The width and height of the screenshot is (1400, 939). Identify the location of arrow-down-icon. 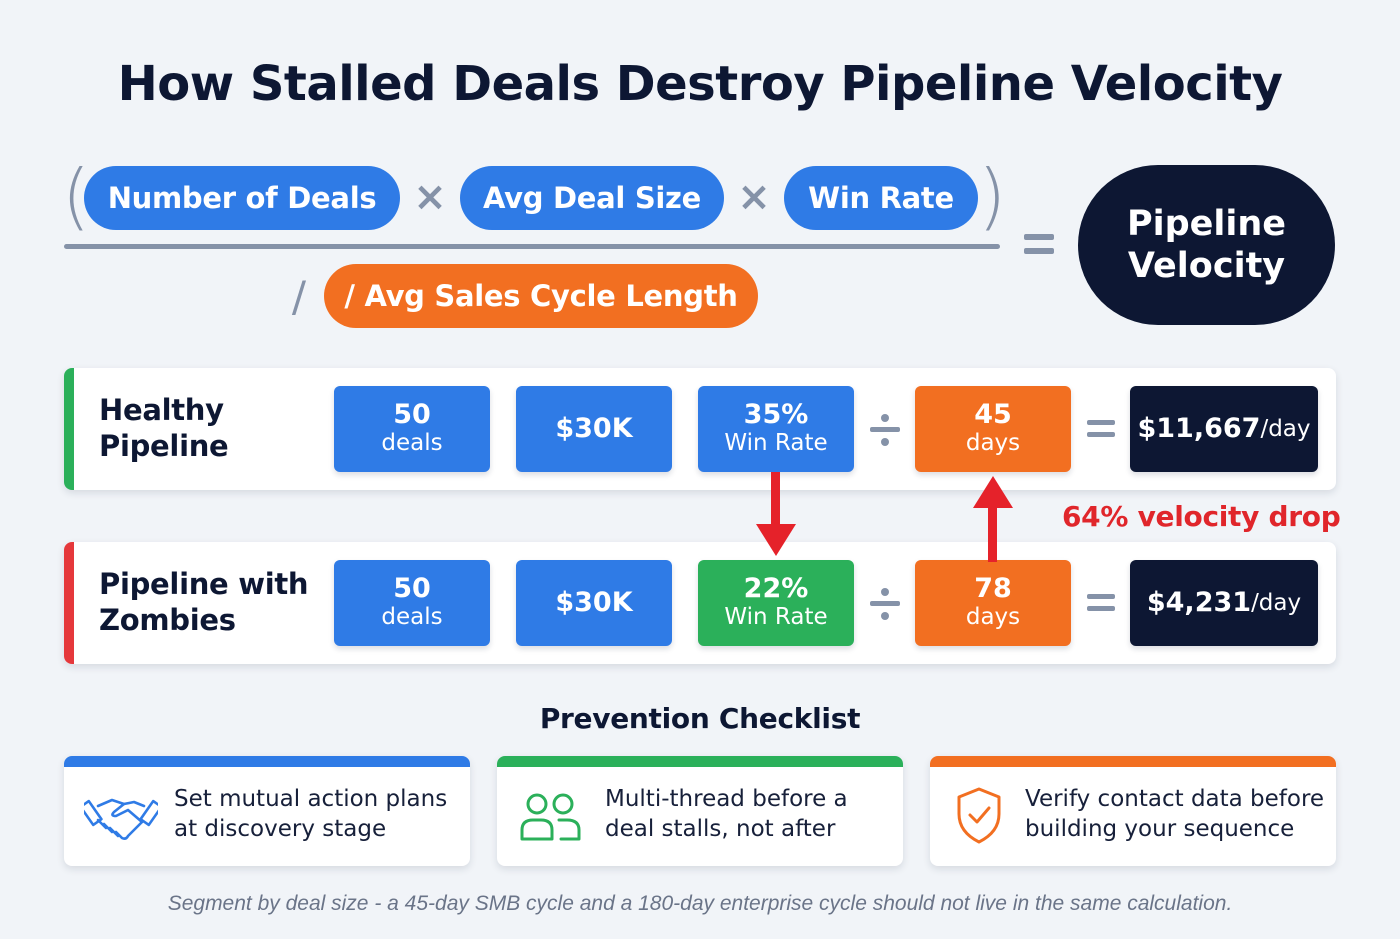
(776, 514).